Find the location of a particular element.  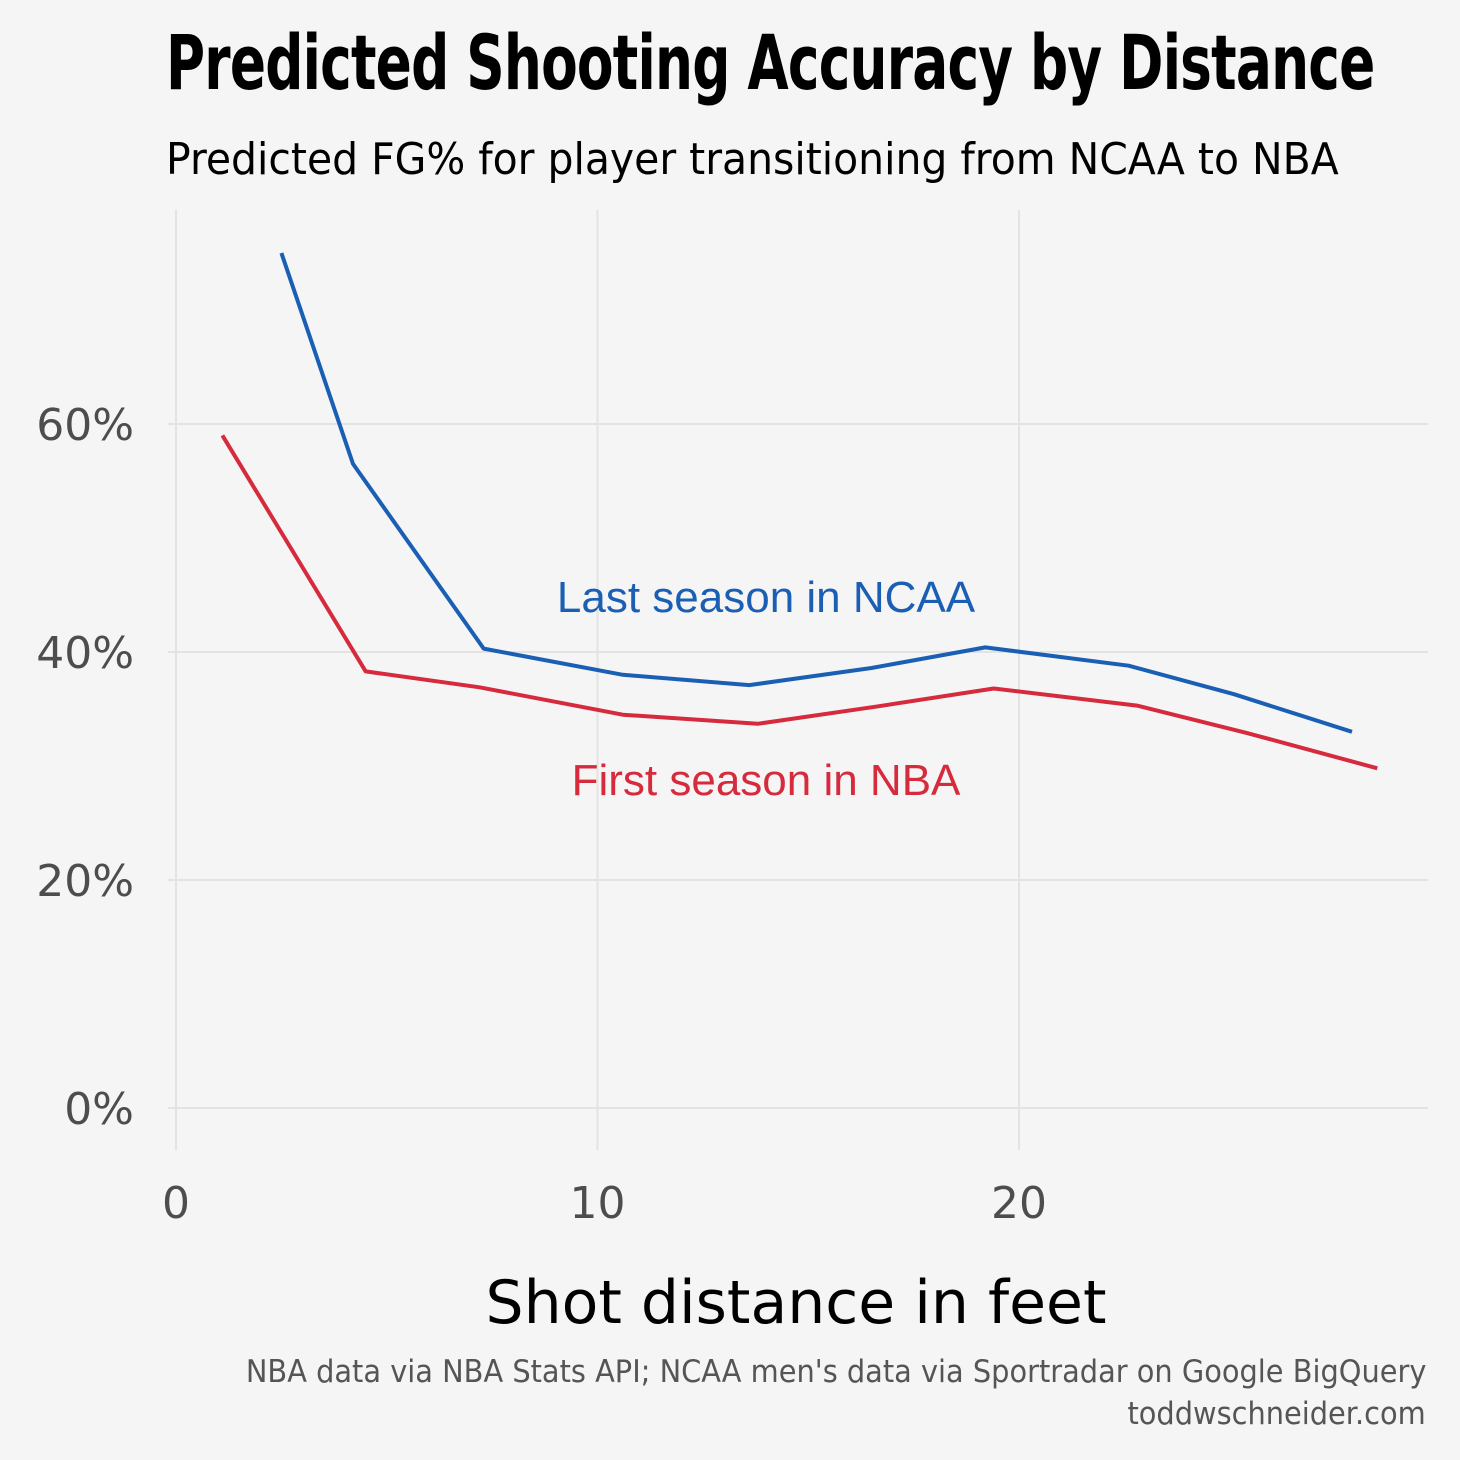

x-tick-label: 20 is located at coordinates (1019, 1203).